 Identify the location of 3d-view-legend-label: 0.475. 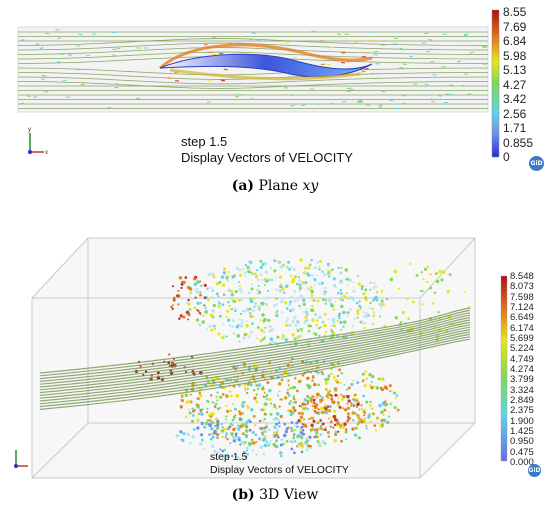
(522, 452).